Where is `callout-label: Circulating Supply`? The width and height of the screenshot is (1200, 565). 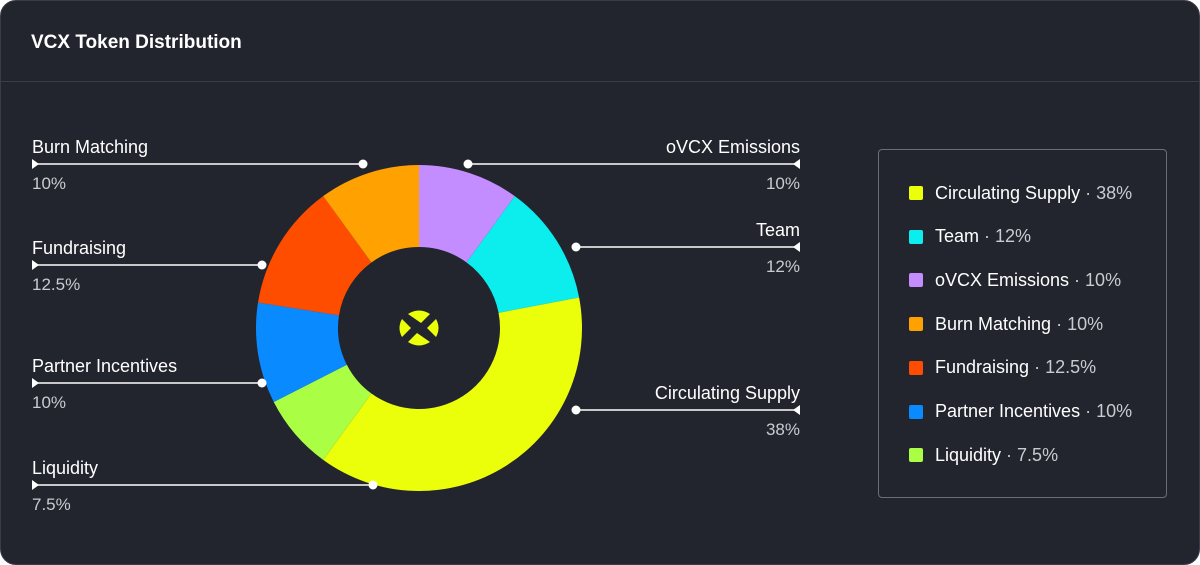
callout-label: Circulating Supply is located at coordinates (727, 393).